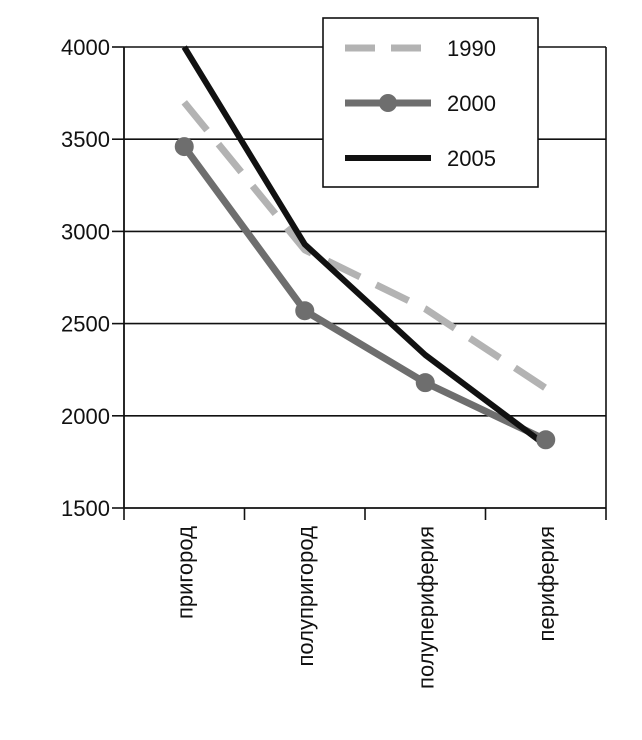  I want to click on y-tick-label: 3000, so click(85, 231).